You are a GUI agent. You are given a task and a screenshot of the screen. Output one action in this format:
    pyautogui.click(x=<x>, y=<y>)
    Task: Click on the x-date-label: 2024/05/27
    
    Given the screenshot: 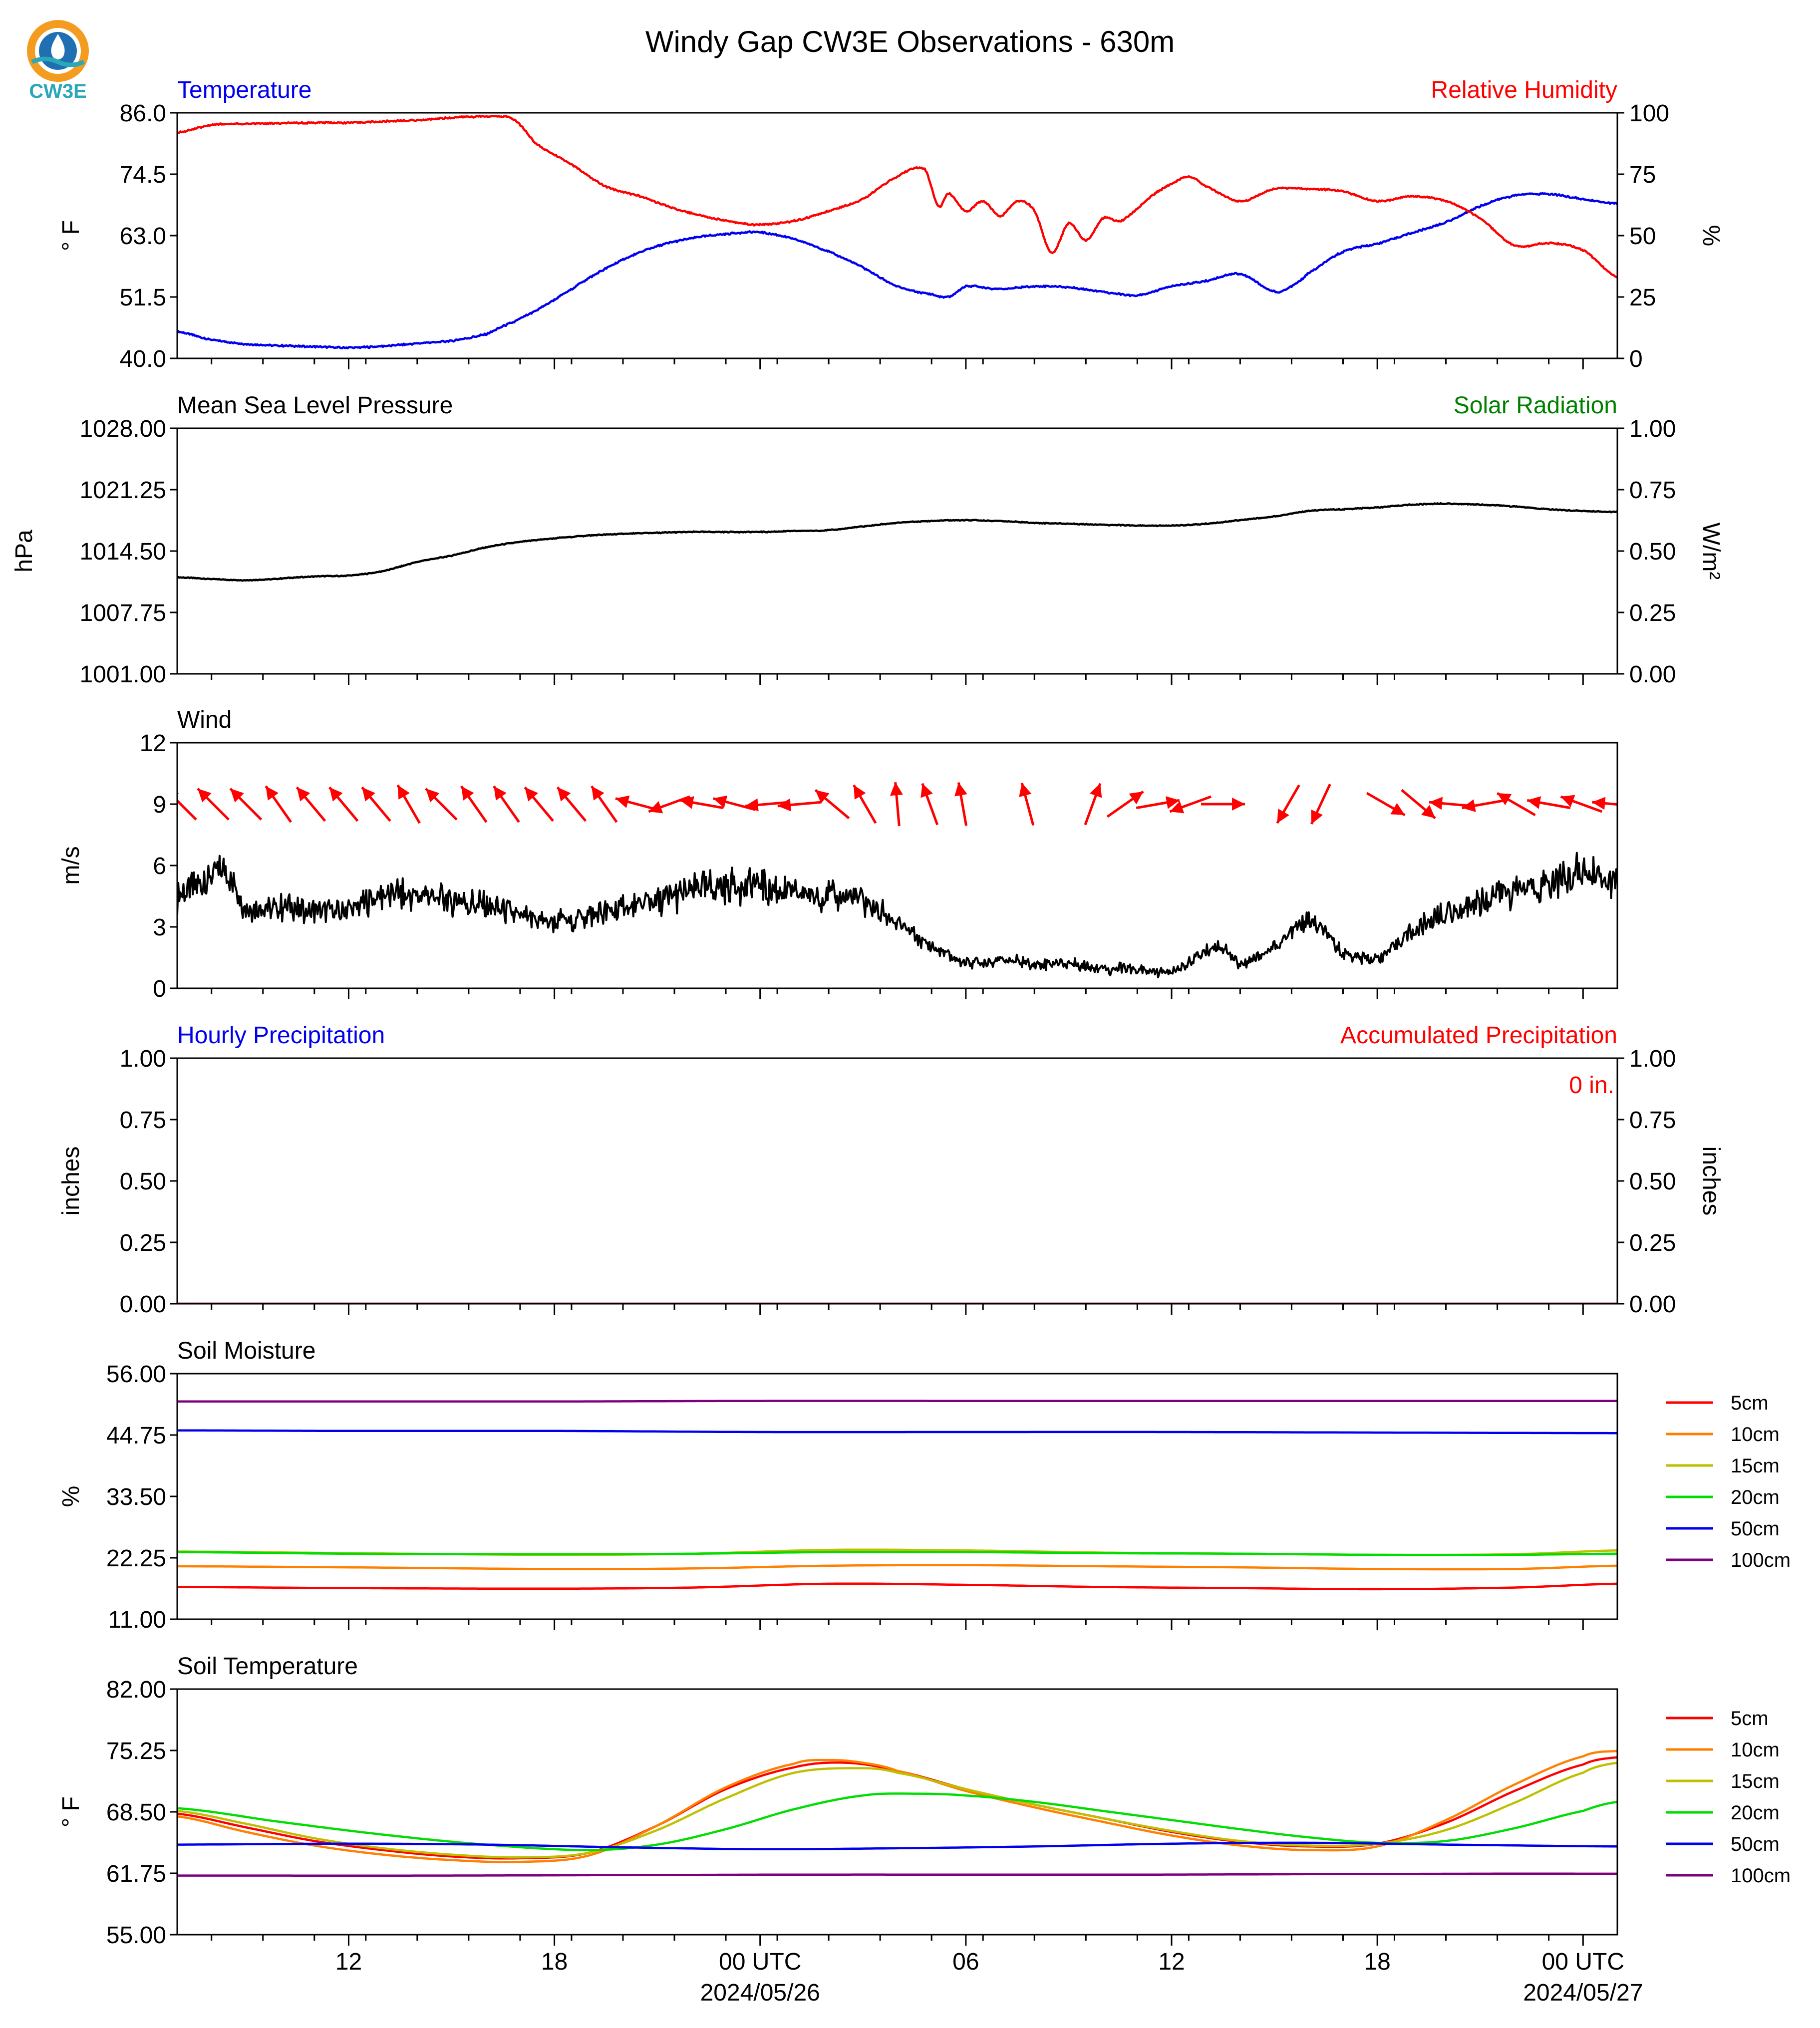 What is the action you would take?
    pyautogui.click(x=1583, y=1993)
    